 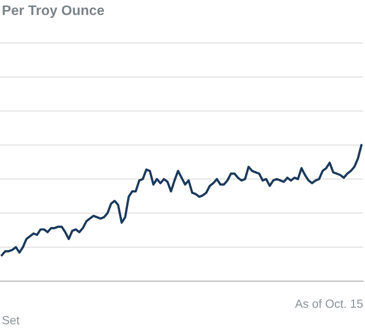 What do you see at coordinates (328, 303) in the screenshot?
I see `text: As of Oct. 15` at bounding box center [328, 303].